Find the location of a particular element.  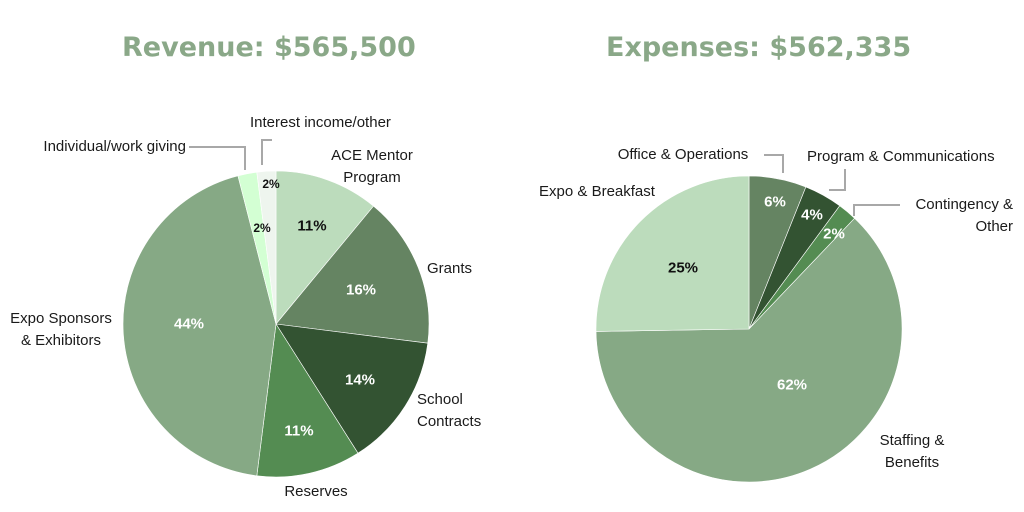

expenses-value-label-staffing-and-benefits: 62% is located at coordinates (792, 385).